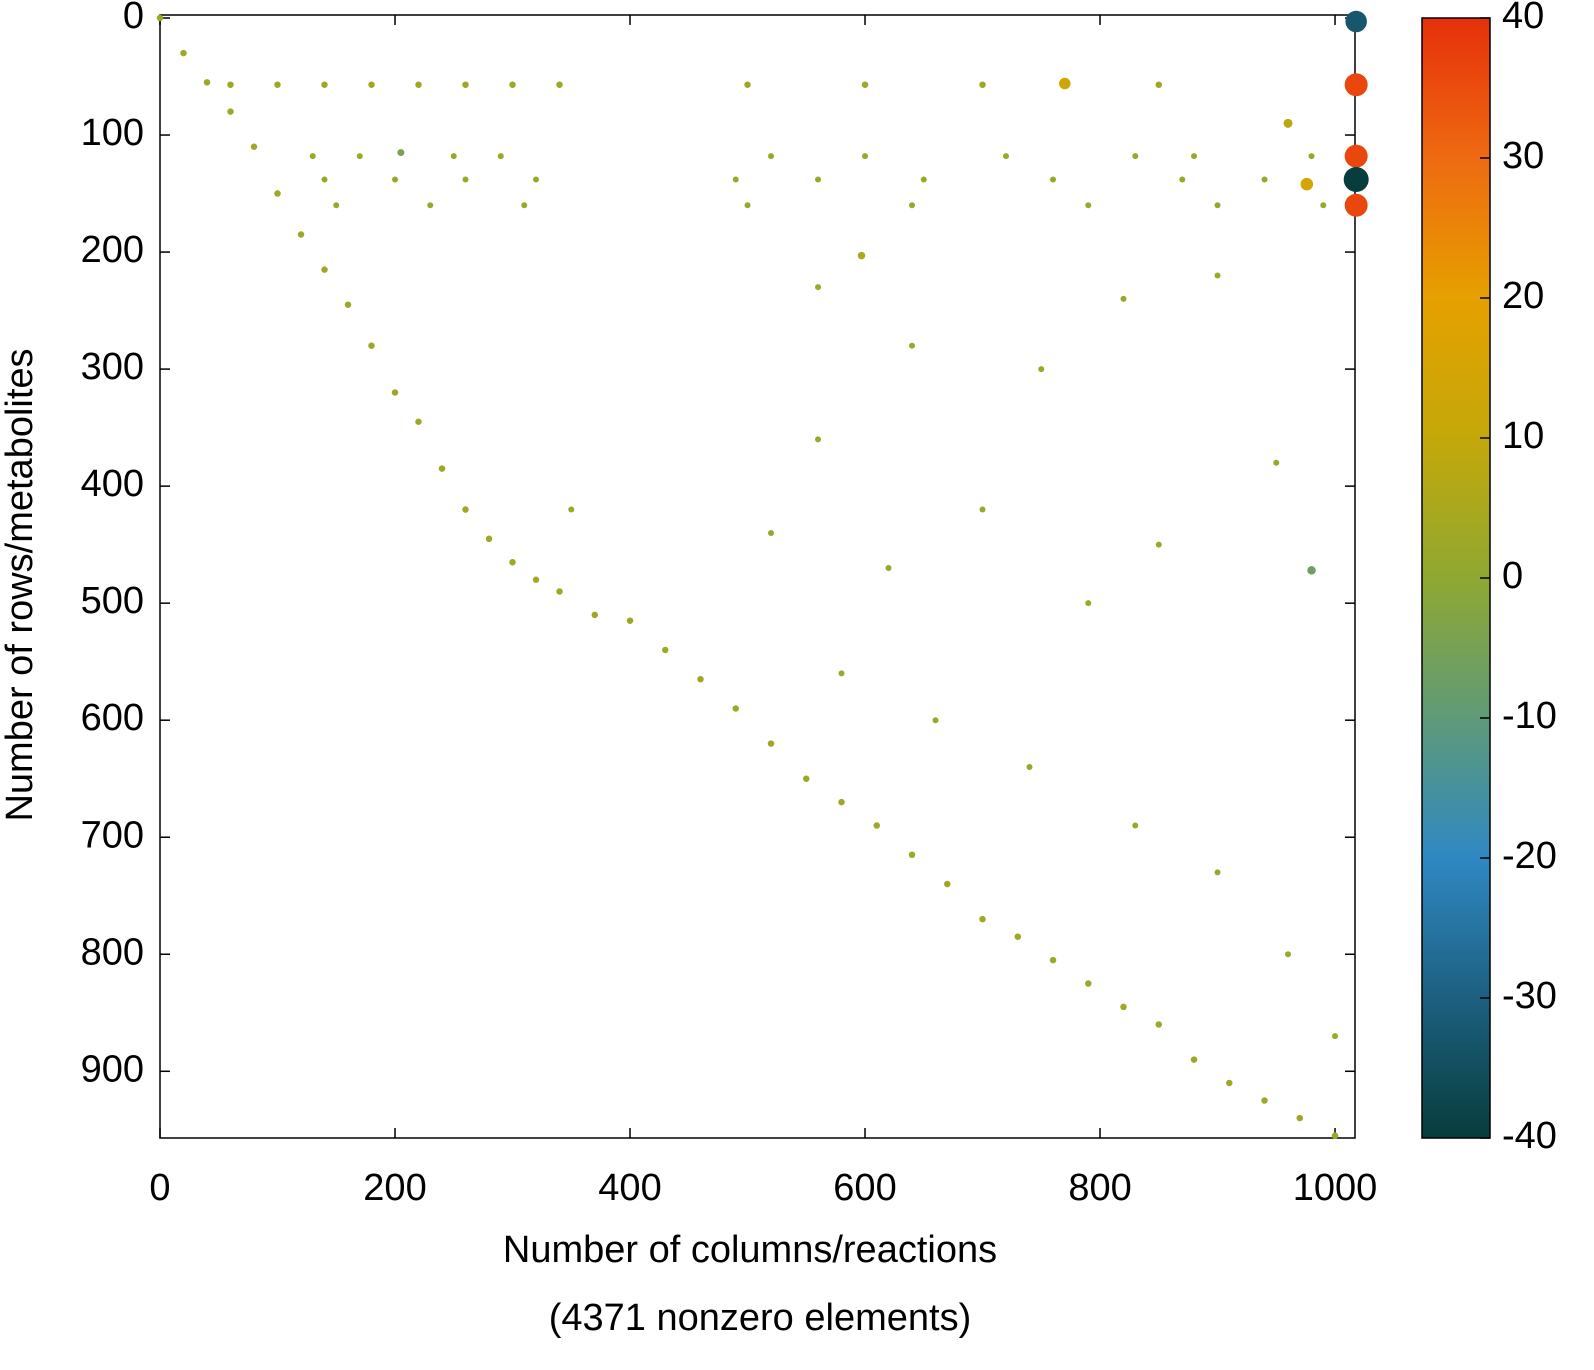 The height and width of the screenshot is (1370, 1594). What do you see at coordinates (112, 133) in the screenshot?
I see `y-tick-label: 100` at bounding box center [112, 133].